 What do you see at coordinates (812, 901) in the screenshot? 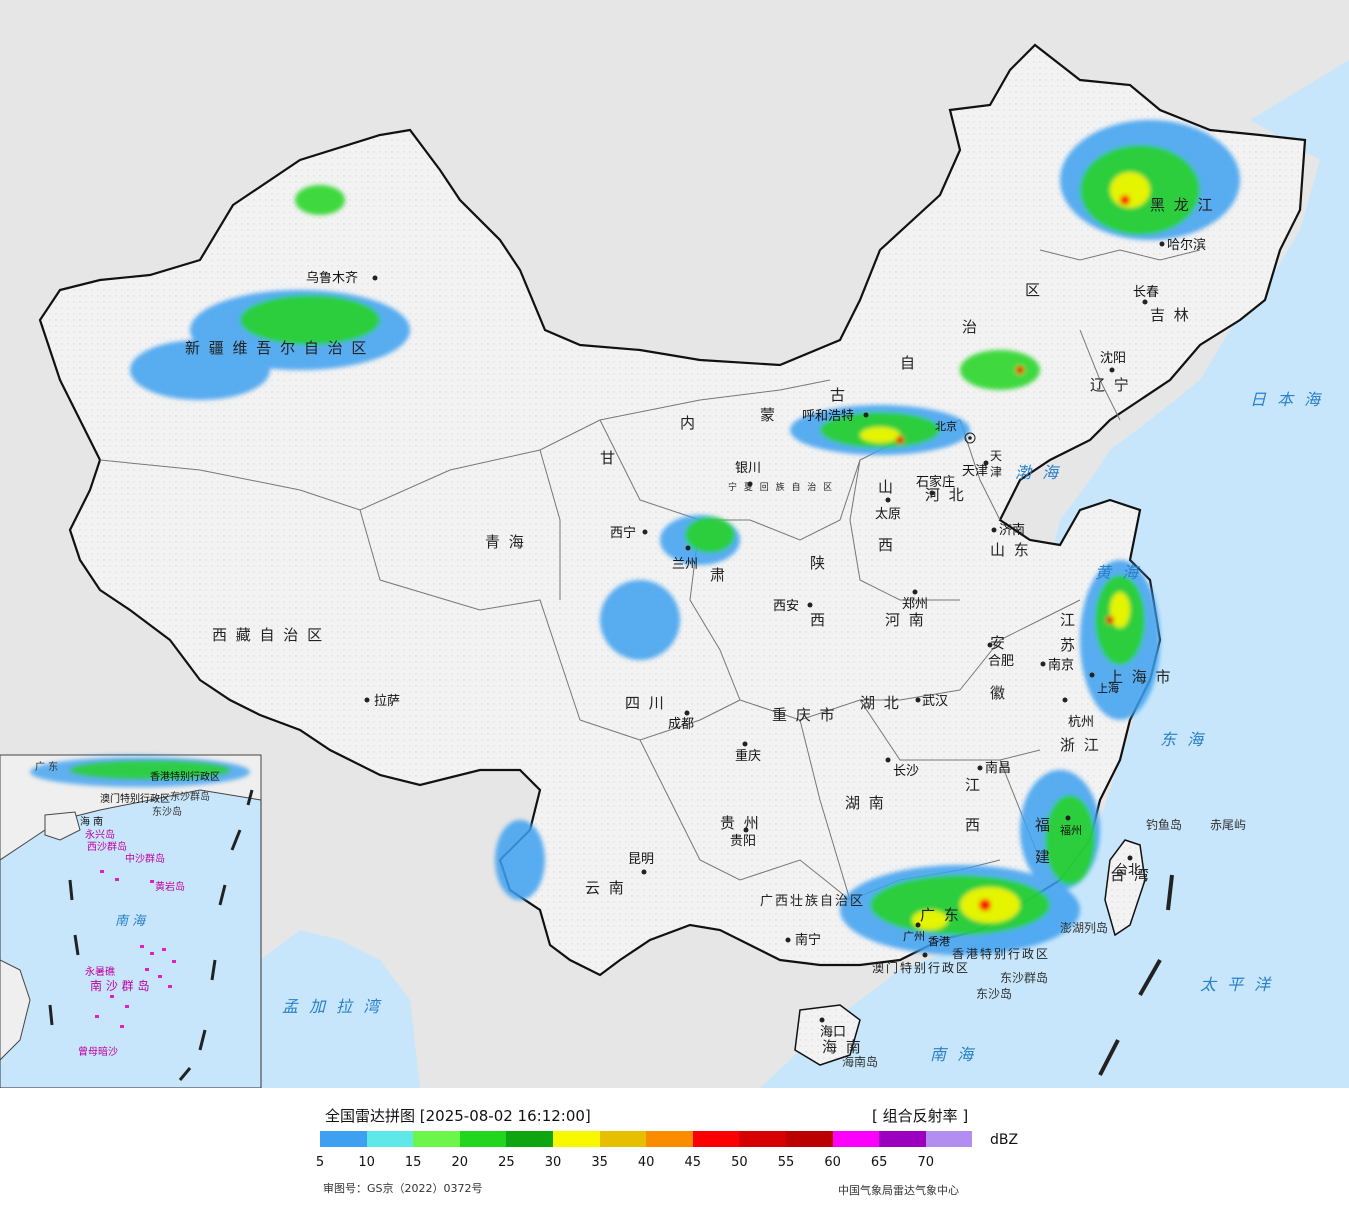
I see `region-label: 广西壮族自治区` at bounding box center [812, 901].